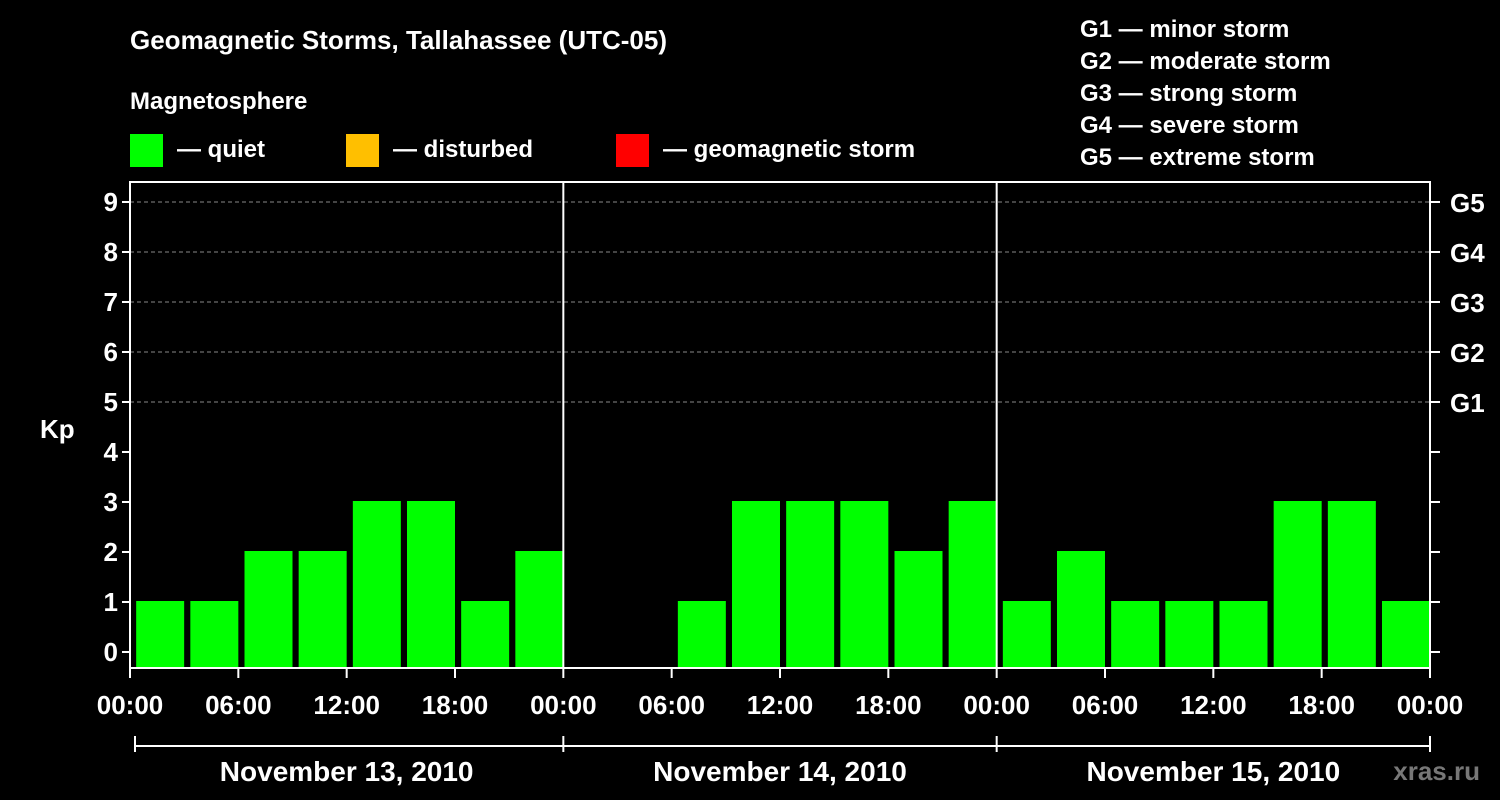 This screenshot has height=800, width=1500. What do you see at coordinates (455, 705) in the screenshot?
I see `x-tick-label-3: 18:00` at bounding box center [455, 705].